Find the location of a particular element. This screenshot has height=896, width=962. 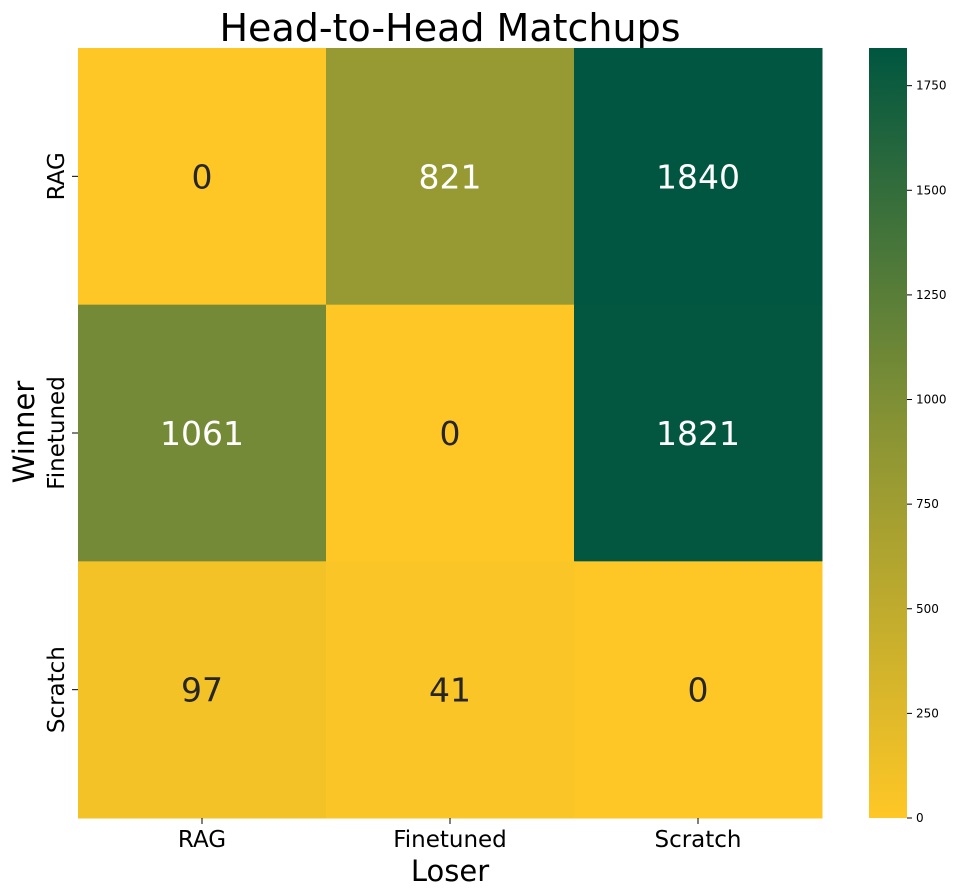

colorbar-tick-label: 750 is located at coordinates (927, 504).